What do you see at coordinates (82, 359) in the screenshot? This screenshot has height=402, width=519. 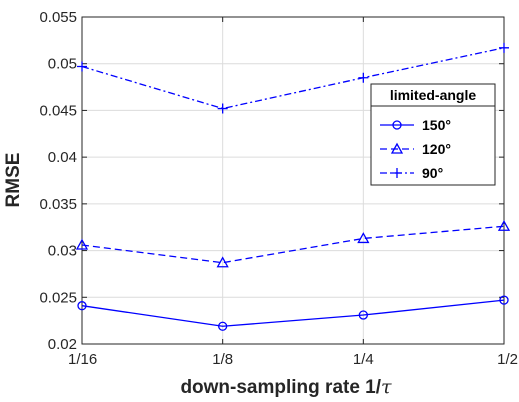 I see `x-tick-label: 1/16` at bounding box center [82, 359].